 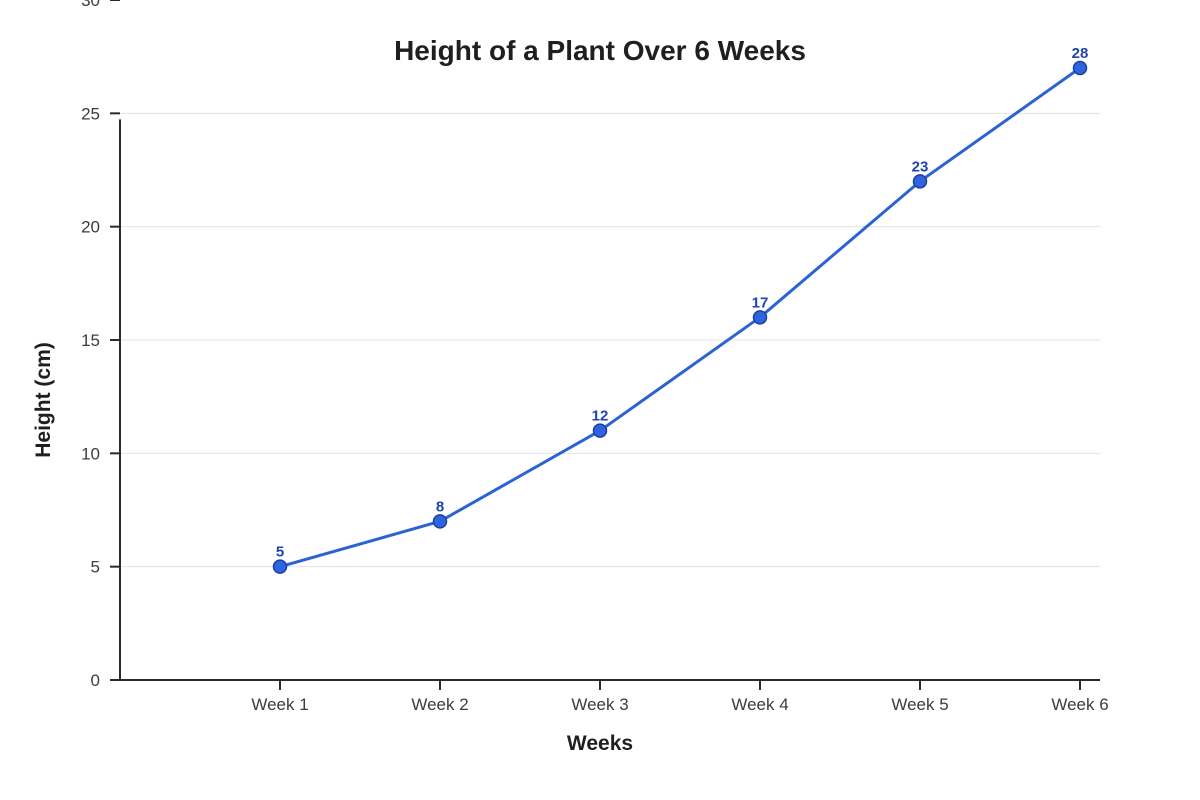 I want to click on y-tick-label: 10, so click(x=90, y=453).